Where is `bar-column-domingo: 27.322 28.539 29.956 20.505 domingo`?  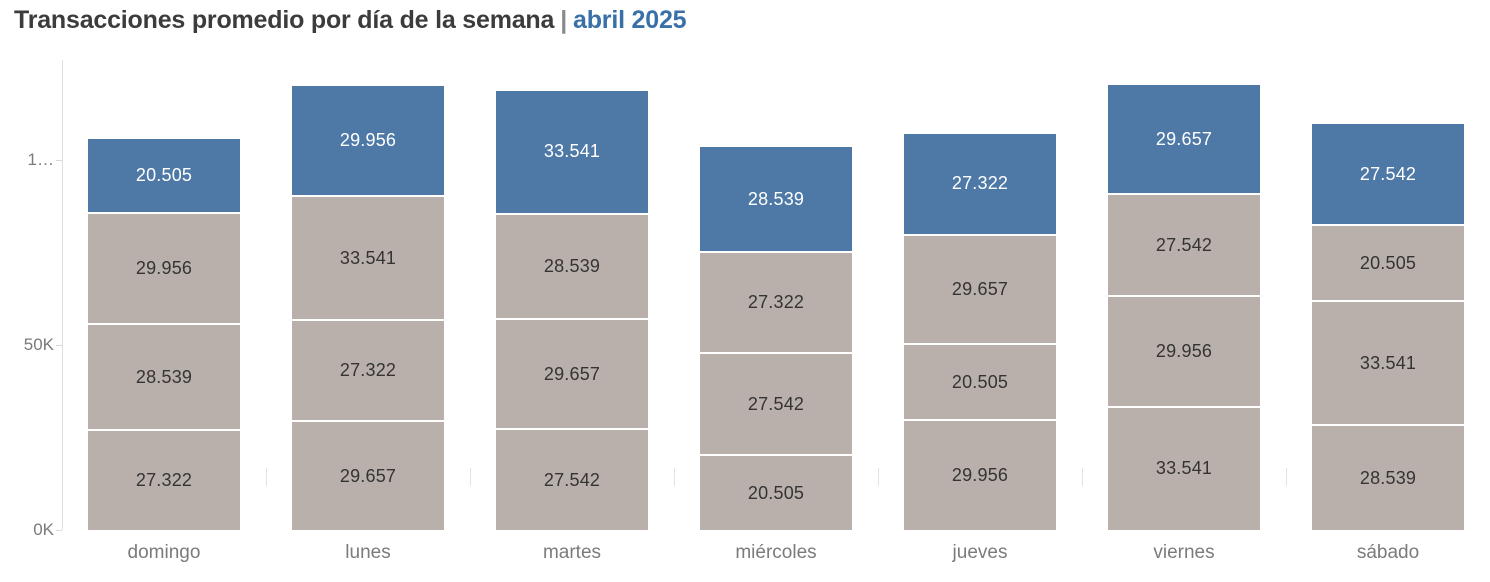 bar-column-domingo: 27.322 28.539 29.956 20.505 domingo is located at coordinates (164, 311).